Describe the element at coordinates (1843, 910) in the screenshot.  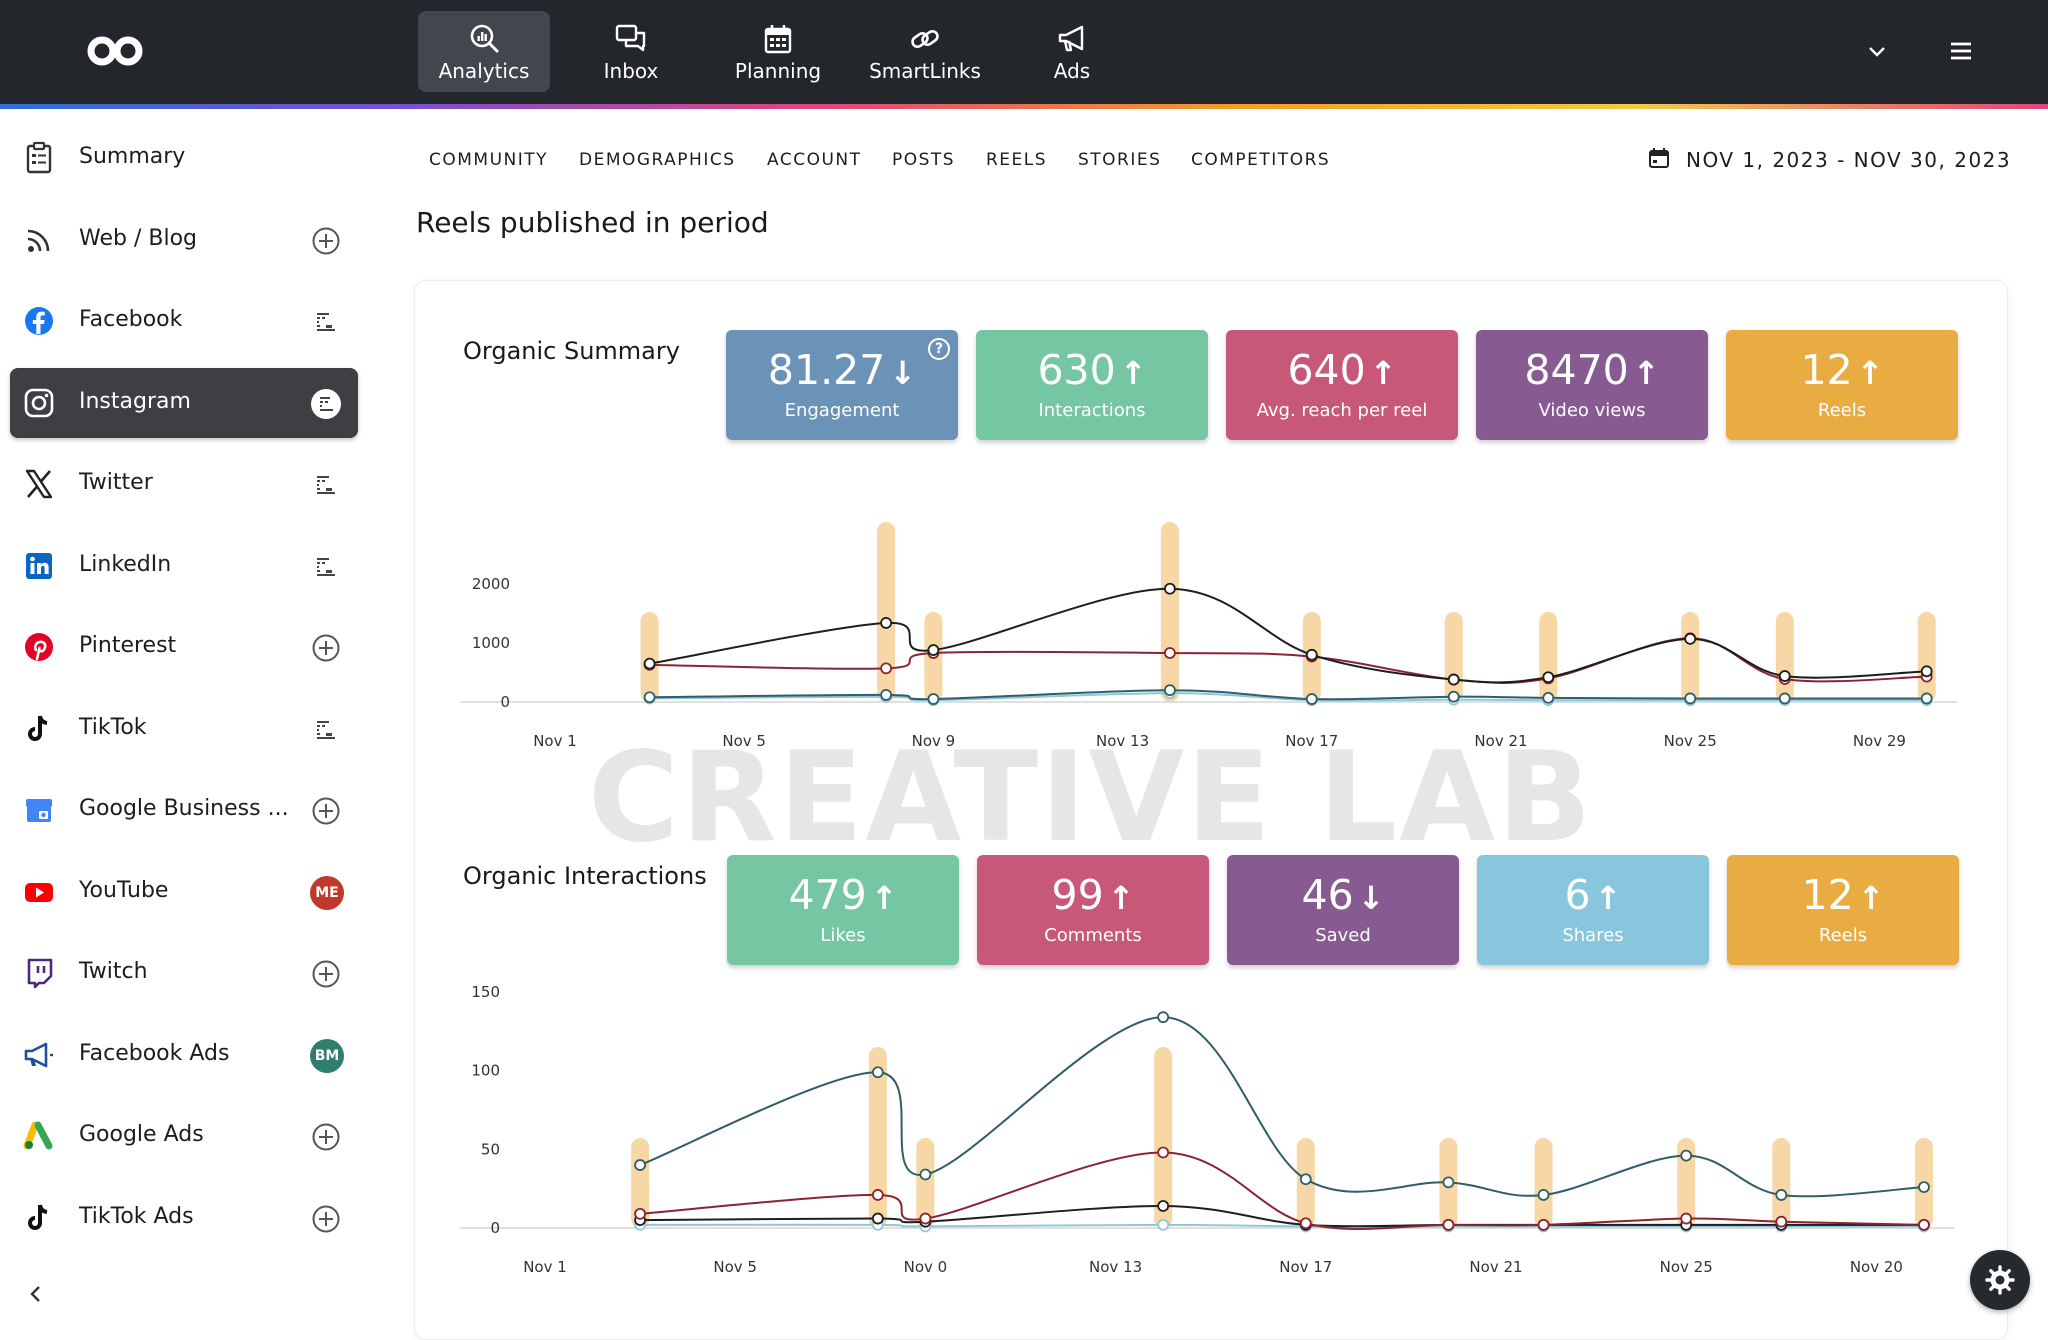
I see `kpi-reels-2: 12 ↑ Reels` at that location.